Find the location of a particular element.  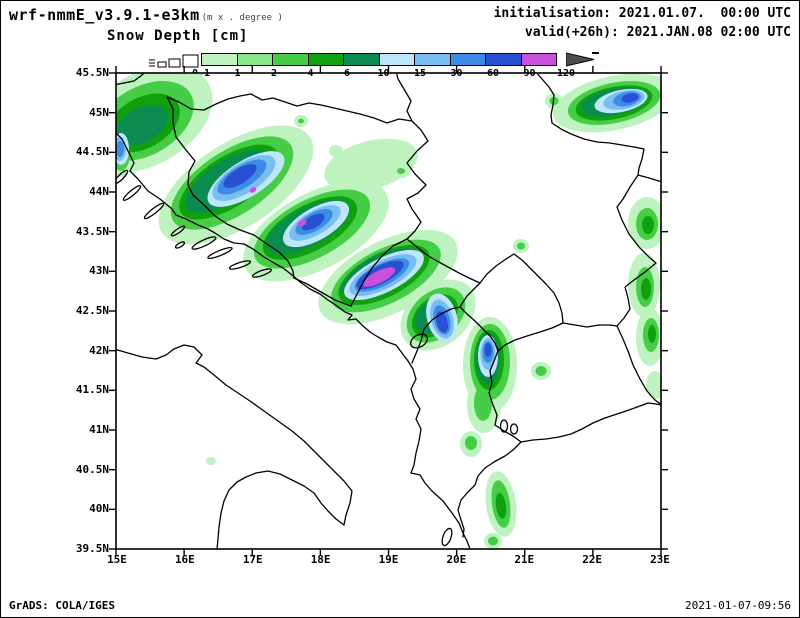

border-kosovo-macedonia is located at coordinates (530, 337).